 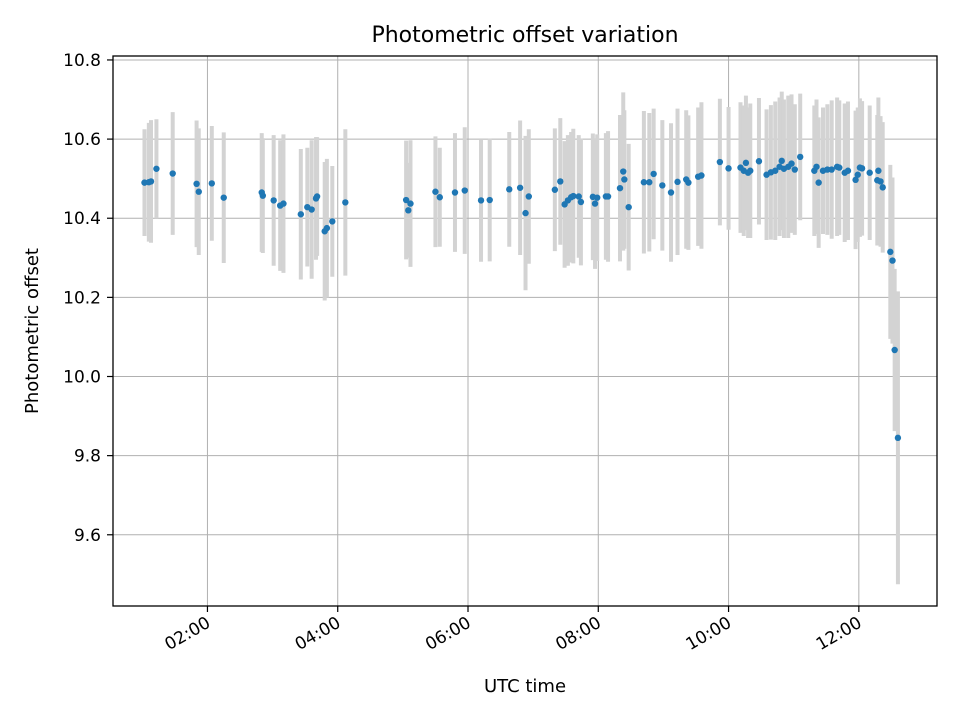 I want to click on y-tick-label: 10.2, so click(x=82, y=298).